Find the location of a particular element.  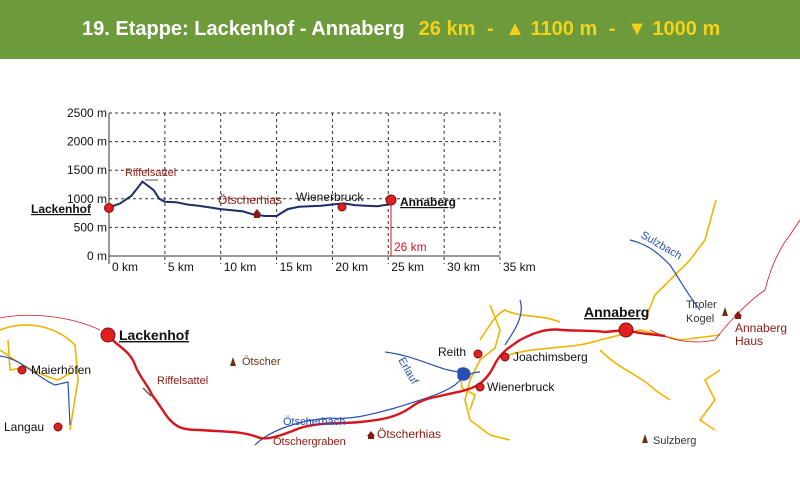

x-tick-label: 35 km is located at coordinates (519, 267).